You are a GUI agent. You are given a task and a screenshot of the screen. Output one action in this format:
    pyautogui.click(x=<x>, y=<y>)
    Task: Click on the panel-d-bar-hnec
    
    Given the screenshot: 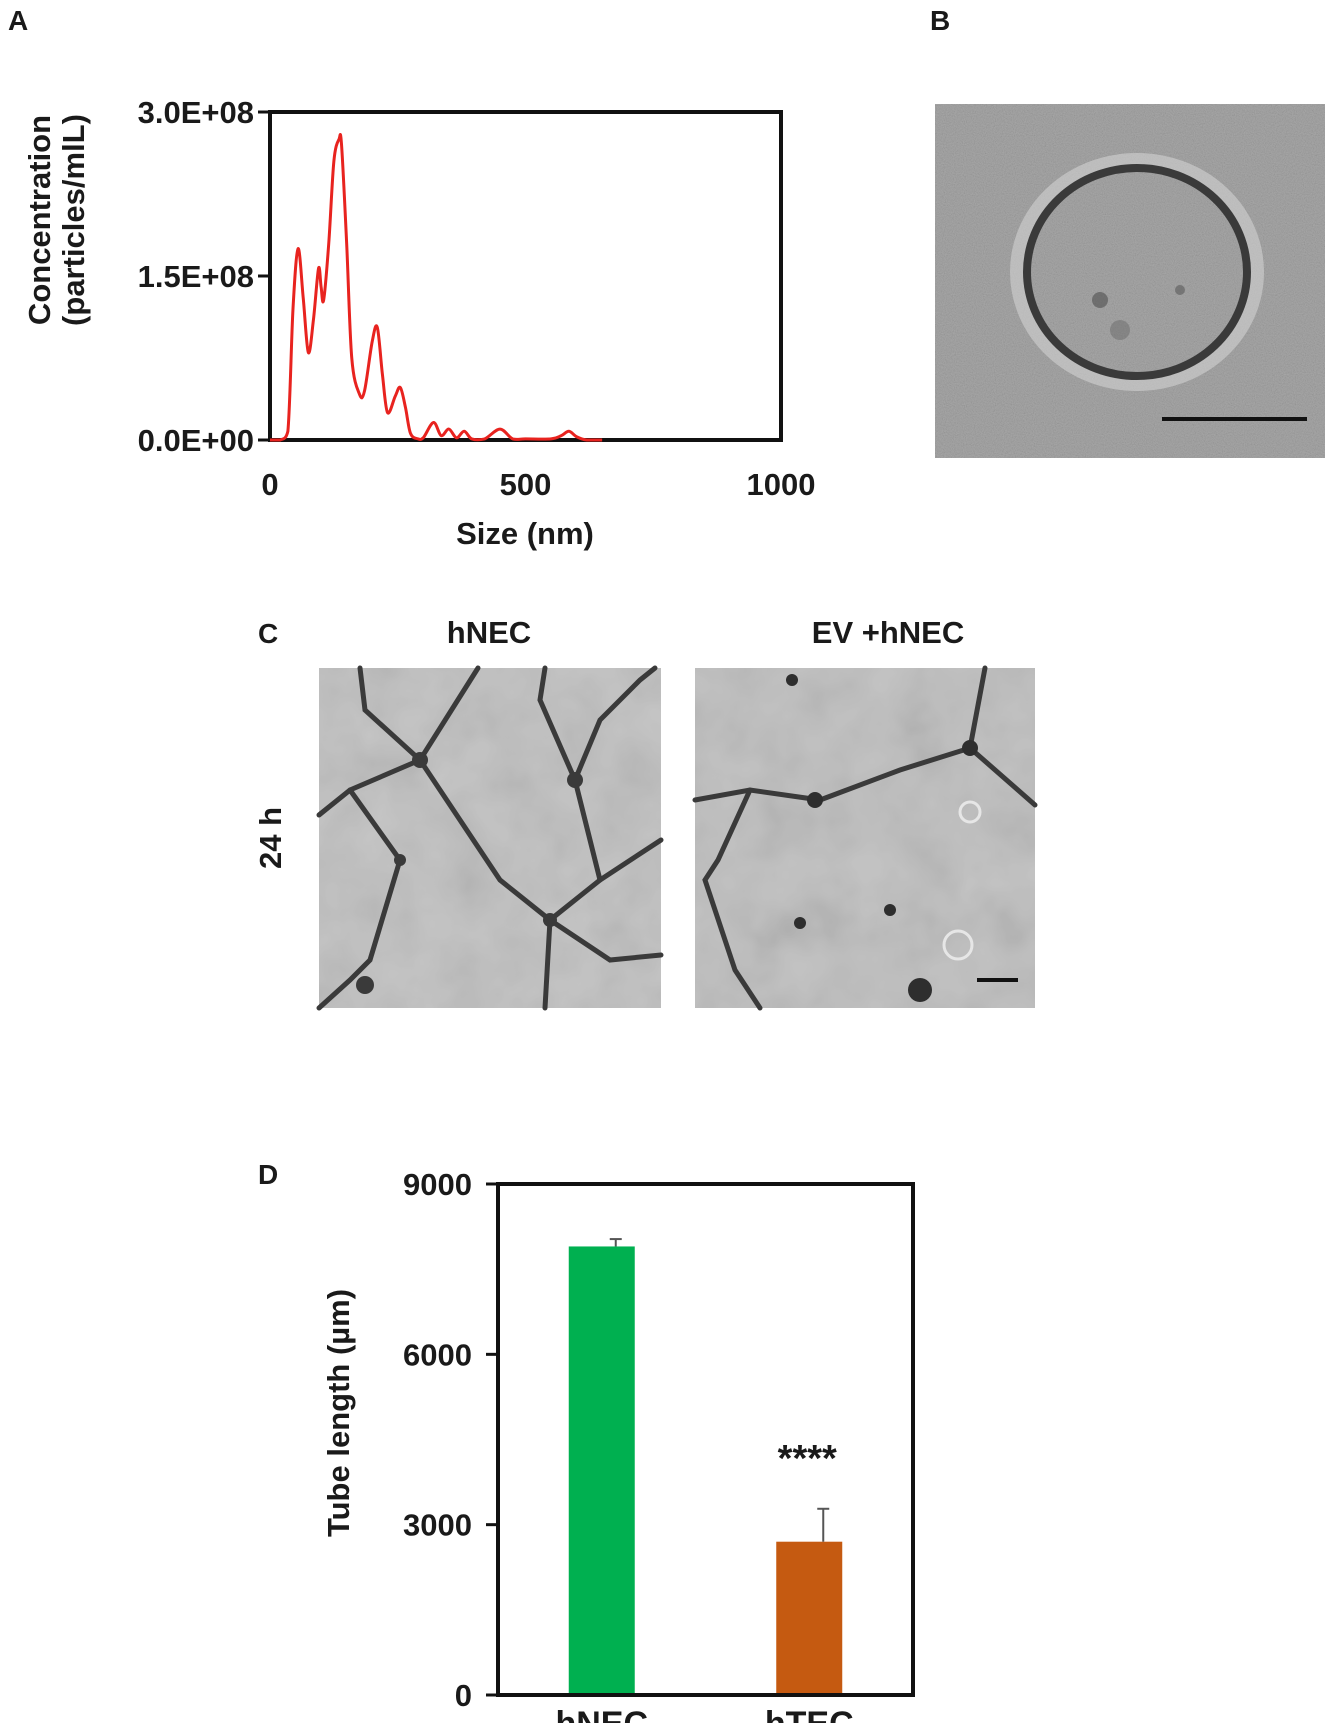 What is the action you would take?
    pyautogui.click(x=601, y=1469)
    